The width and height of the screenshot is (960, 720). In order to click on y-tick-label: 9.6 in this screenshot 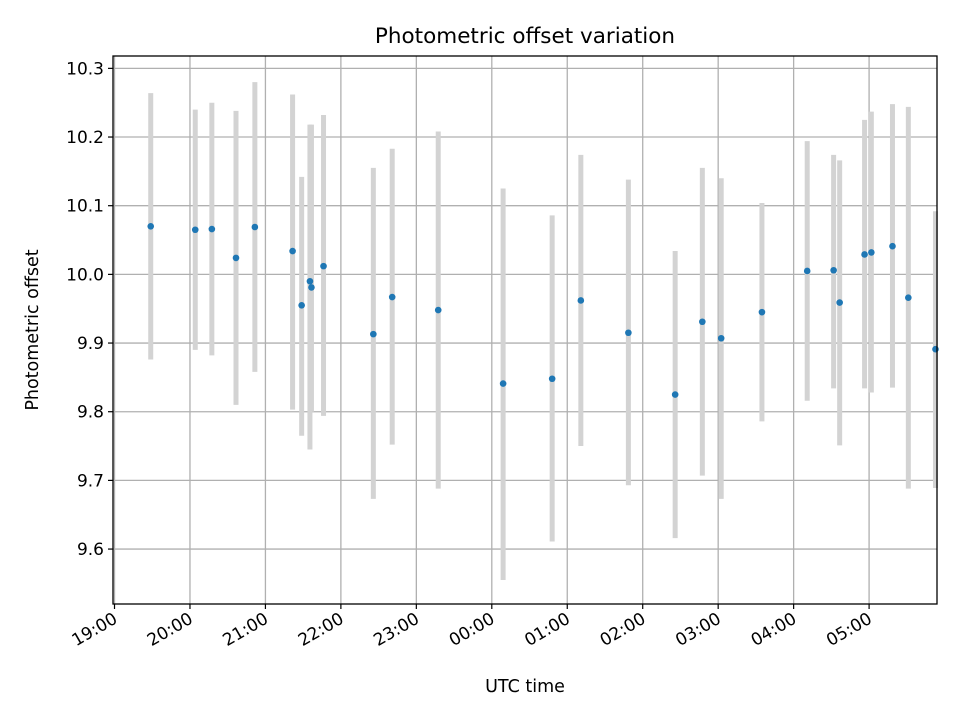, I will do `click(90, 550)`.